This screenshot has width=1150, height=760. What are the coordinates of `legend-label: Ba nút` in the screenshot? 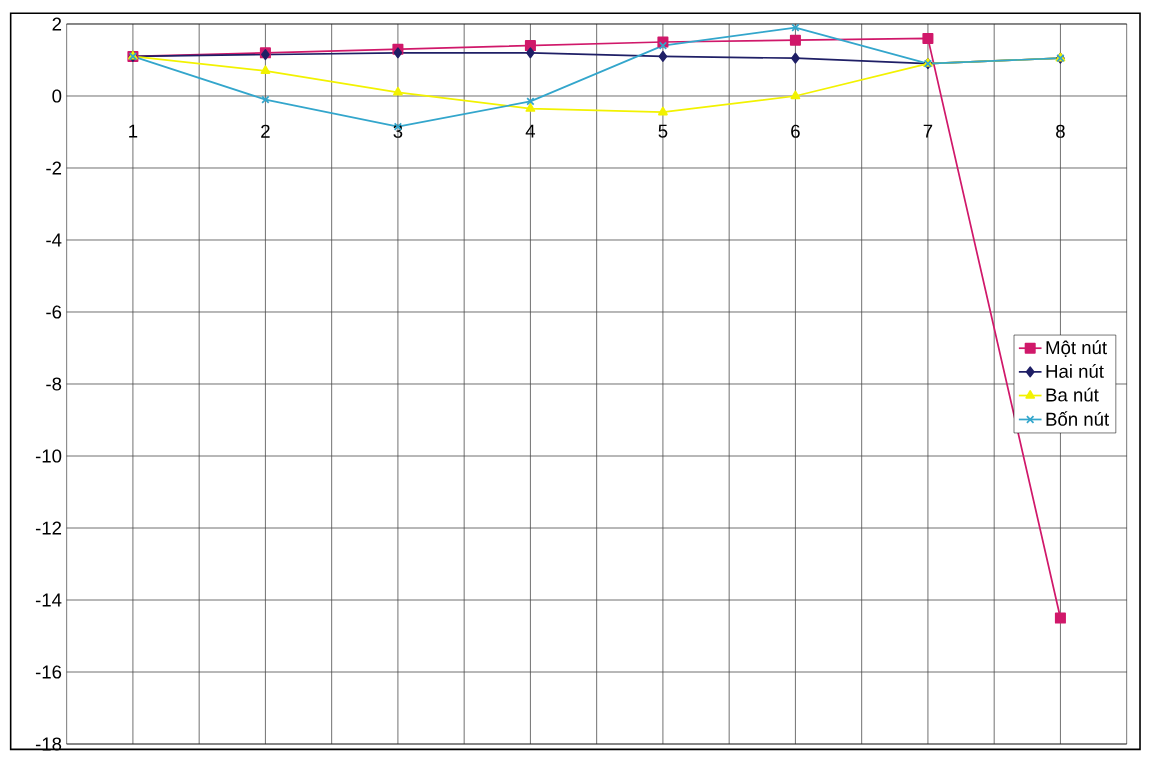 It's located at (1072, 394).